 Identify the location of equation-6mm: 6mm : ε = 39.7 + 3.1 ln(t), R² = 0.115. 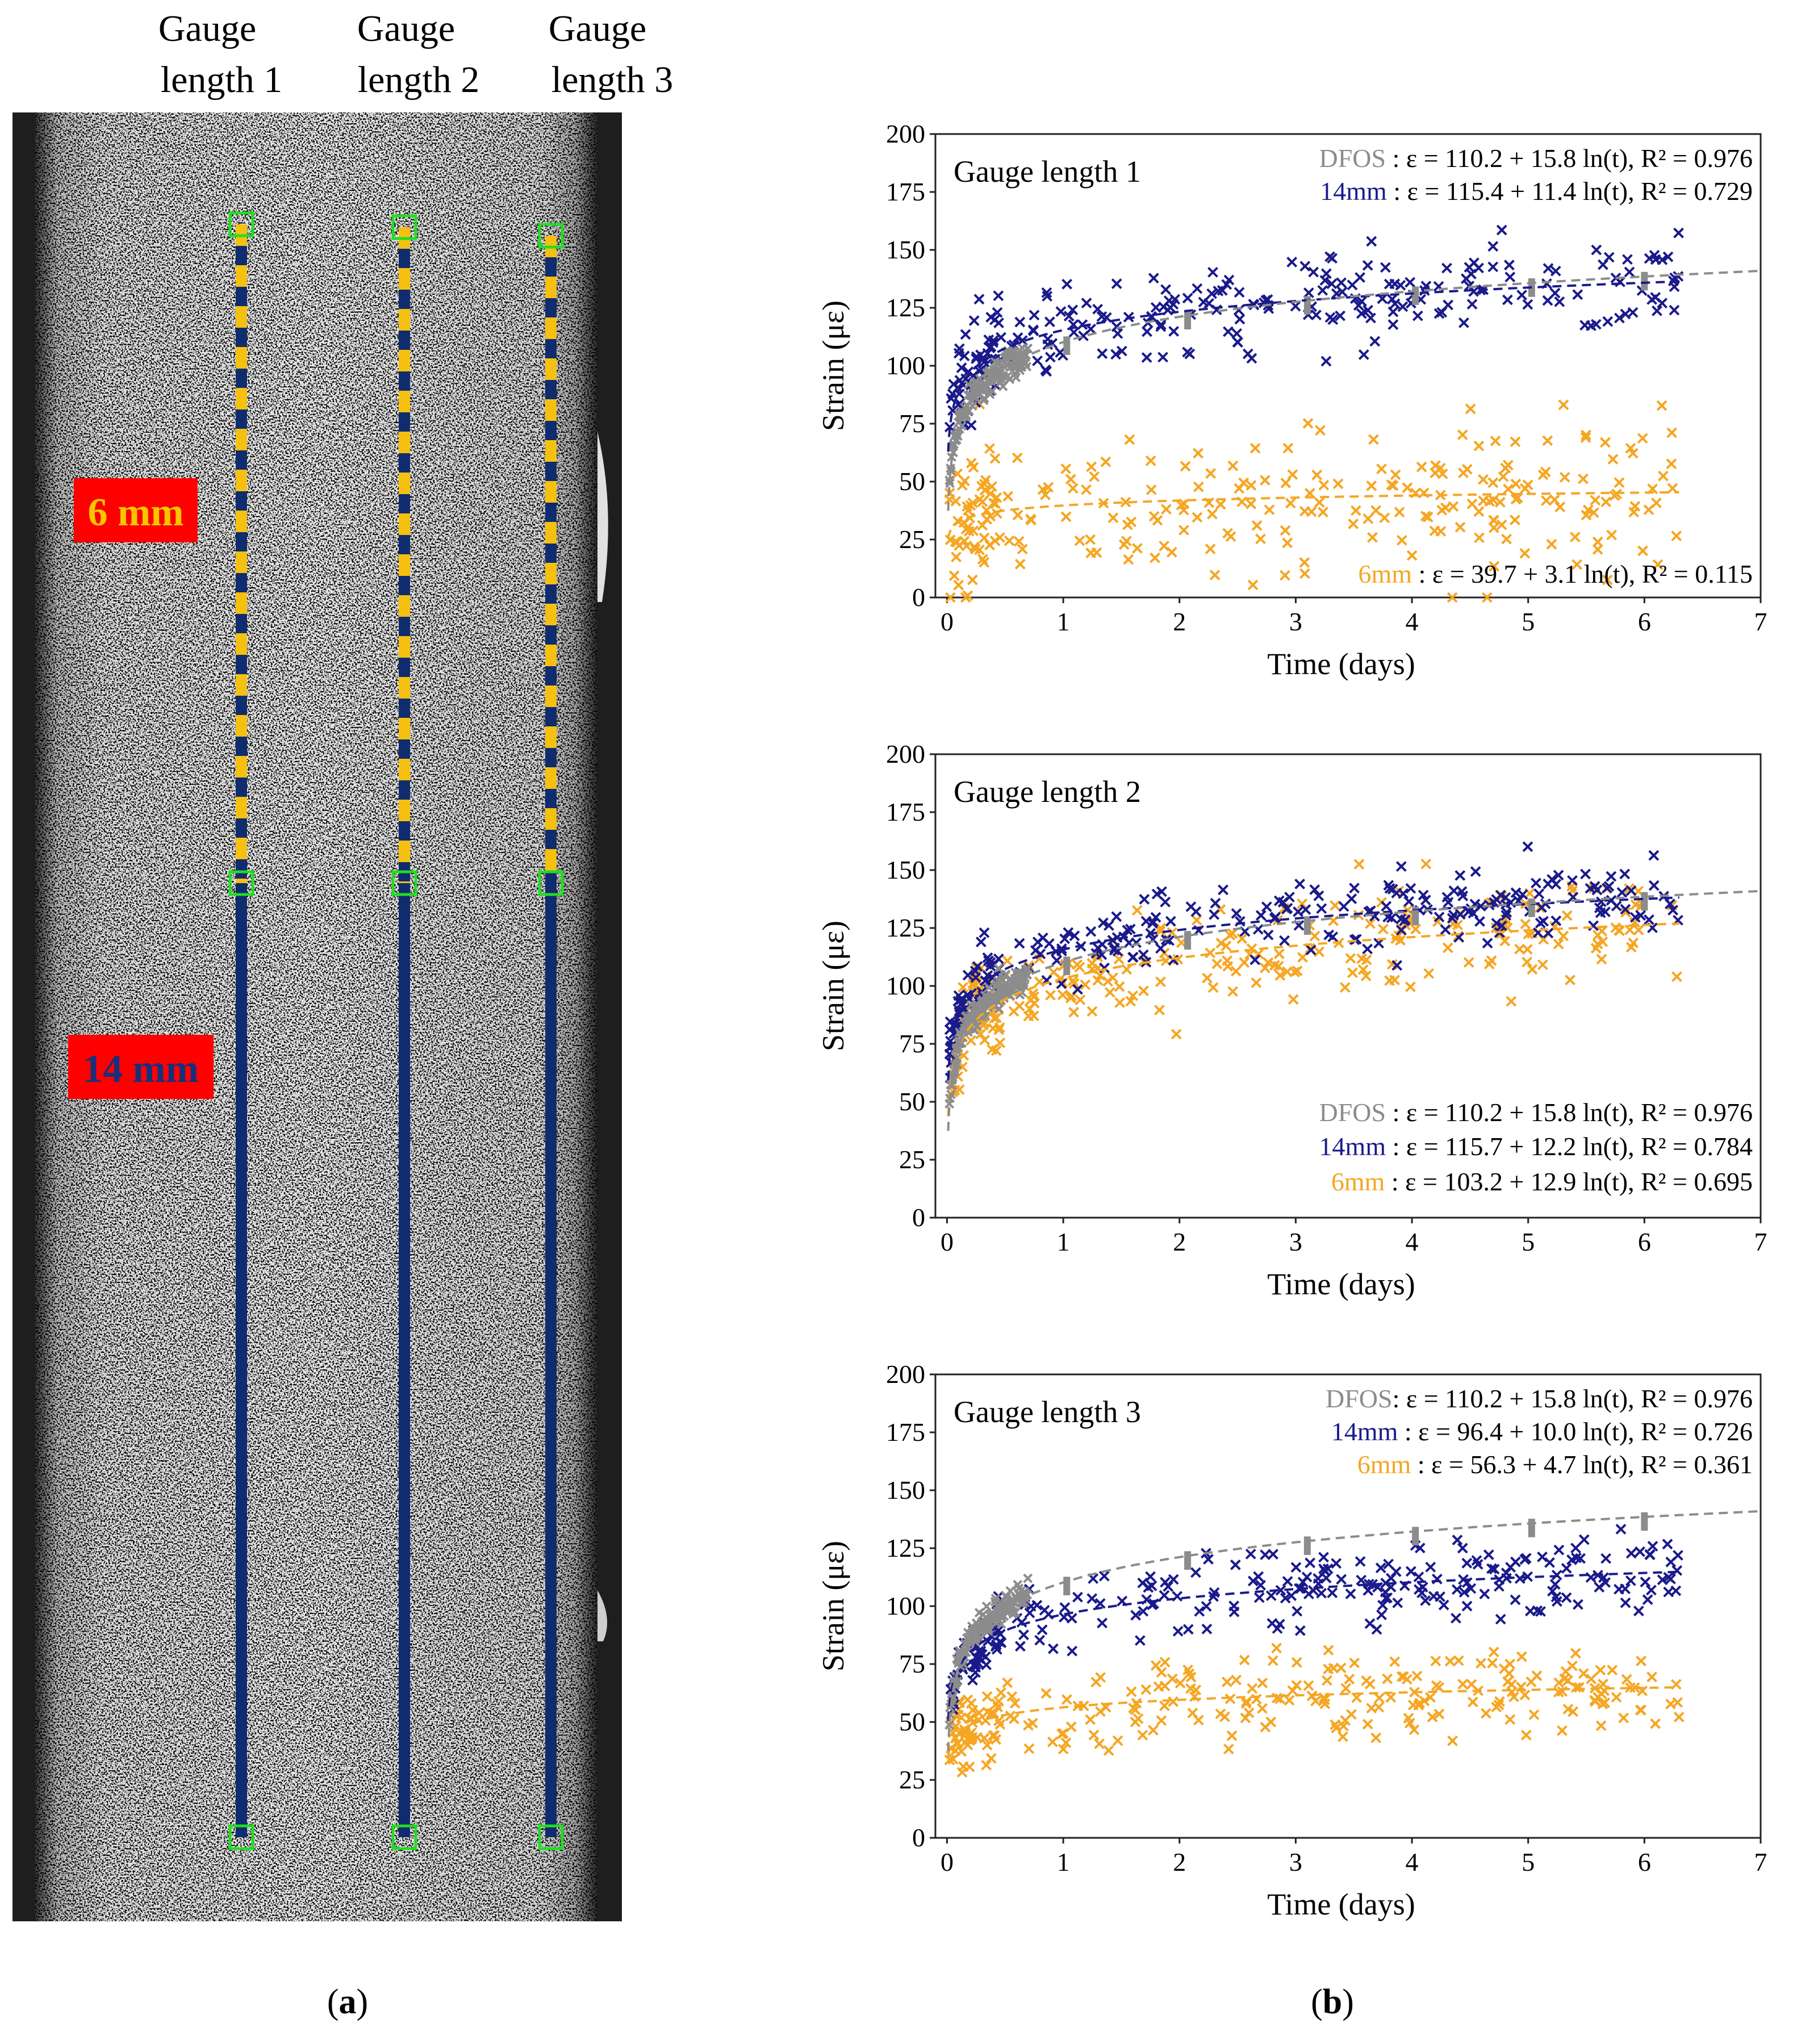
(1556, 573).